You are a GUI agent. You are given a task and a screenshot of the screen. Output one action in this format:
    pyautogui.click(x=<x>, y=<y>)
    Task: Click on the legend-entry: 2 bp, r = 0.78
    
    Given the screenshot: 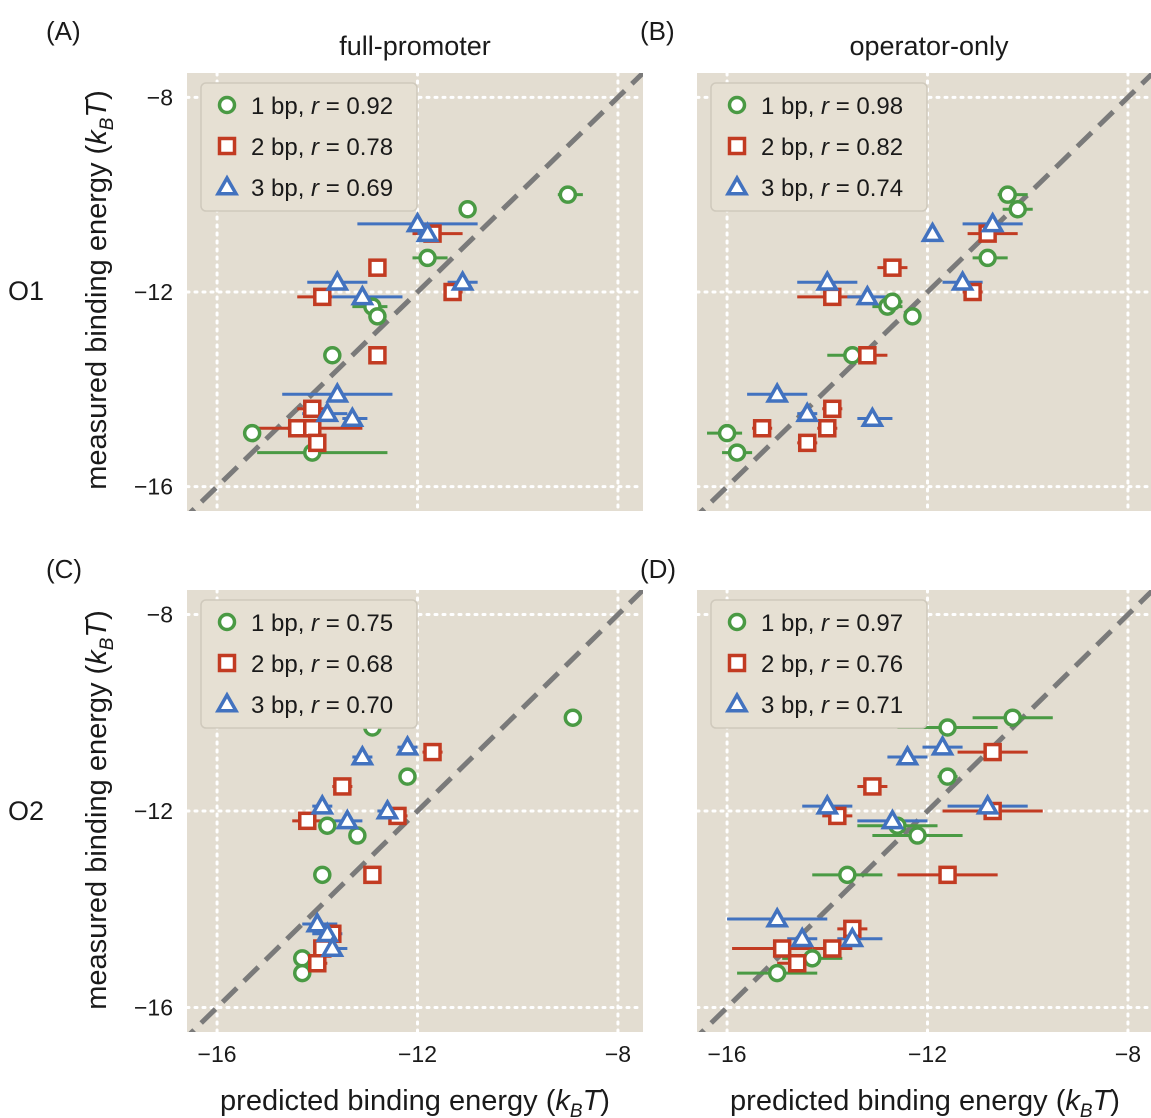 What is the action you would take?
    pyautogui.click(x=322, y=147)
    